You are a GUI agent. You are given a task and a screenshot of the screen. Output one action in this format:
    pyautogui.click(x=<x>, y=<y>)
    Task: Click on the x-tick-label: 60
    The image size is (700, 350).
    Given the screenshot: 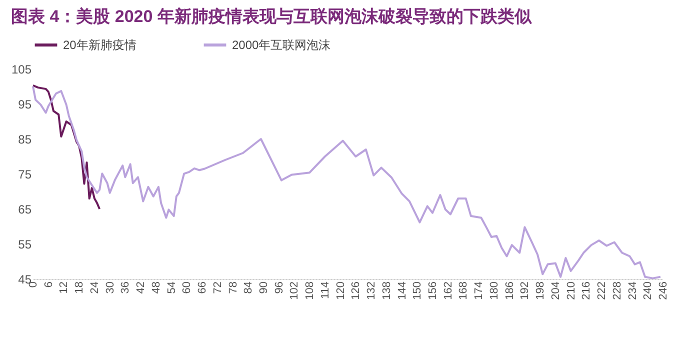 What is the action you would take?
    pyautogui.click(x=187, y=288)
    